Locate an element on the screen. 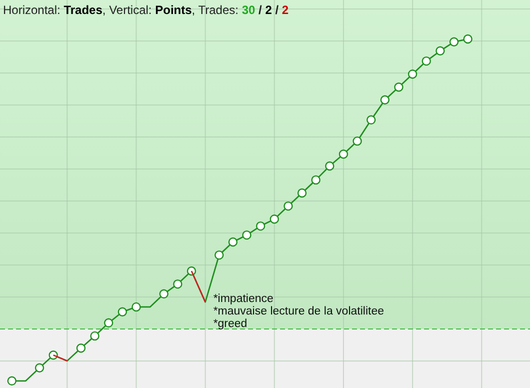 Image resolution: width=530 pixels, height=388 pixels. annotation: *impatience *mauvaise lecture de la volatilitee *greed is located at coordinates (298, 311).